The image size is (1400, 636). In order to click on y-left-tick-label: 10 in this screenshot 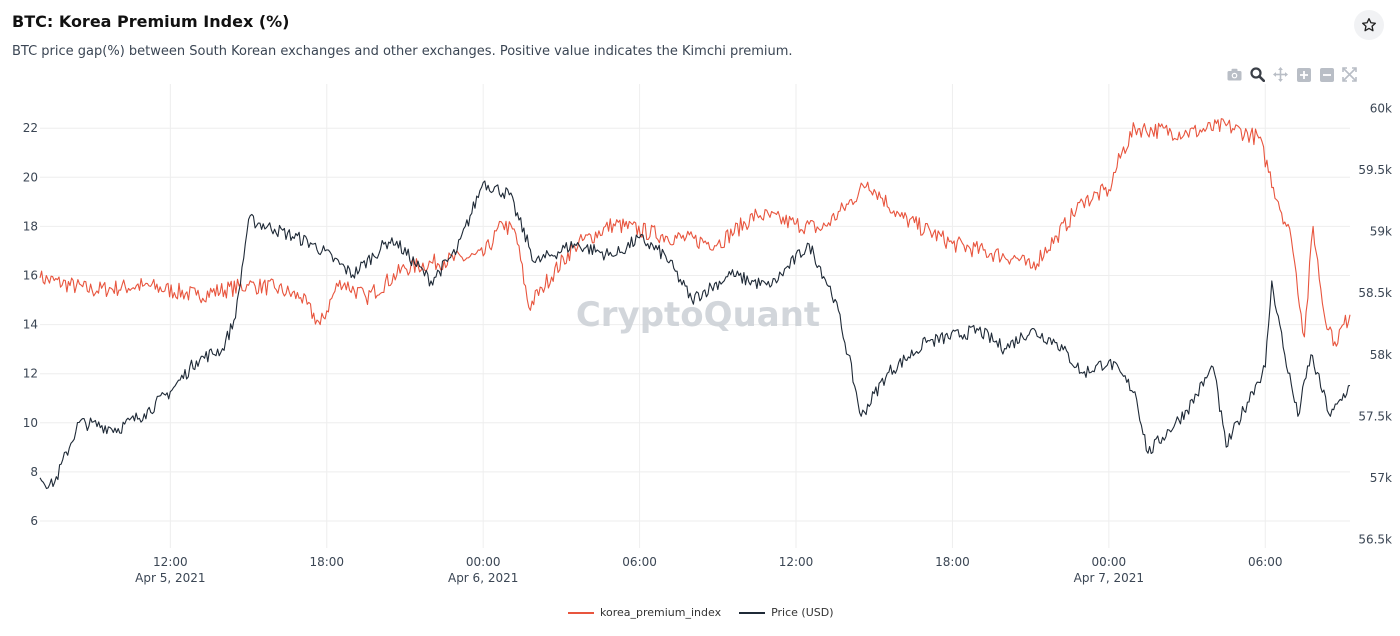, I will do `click(30, 423)`.